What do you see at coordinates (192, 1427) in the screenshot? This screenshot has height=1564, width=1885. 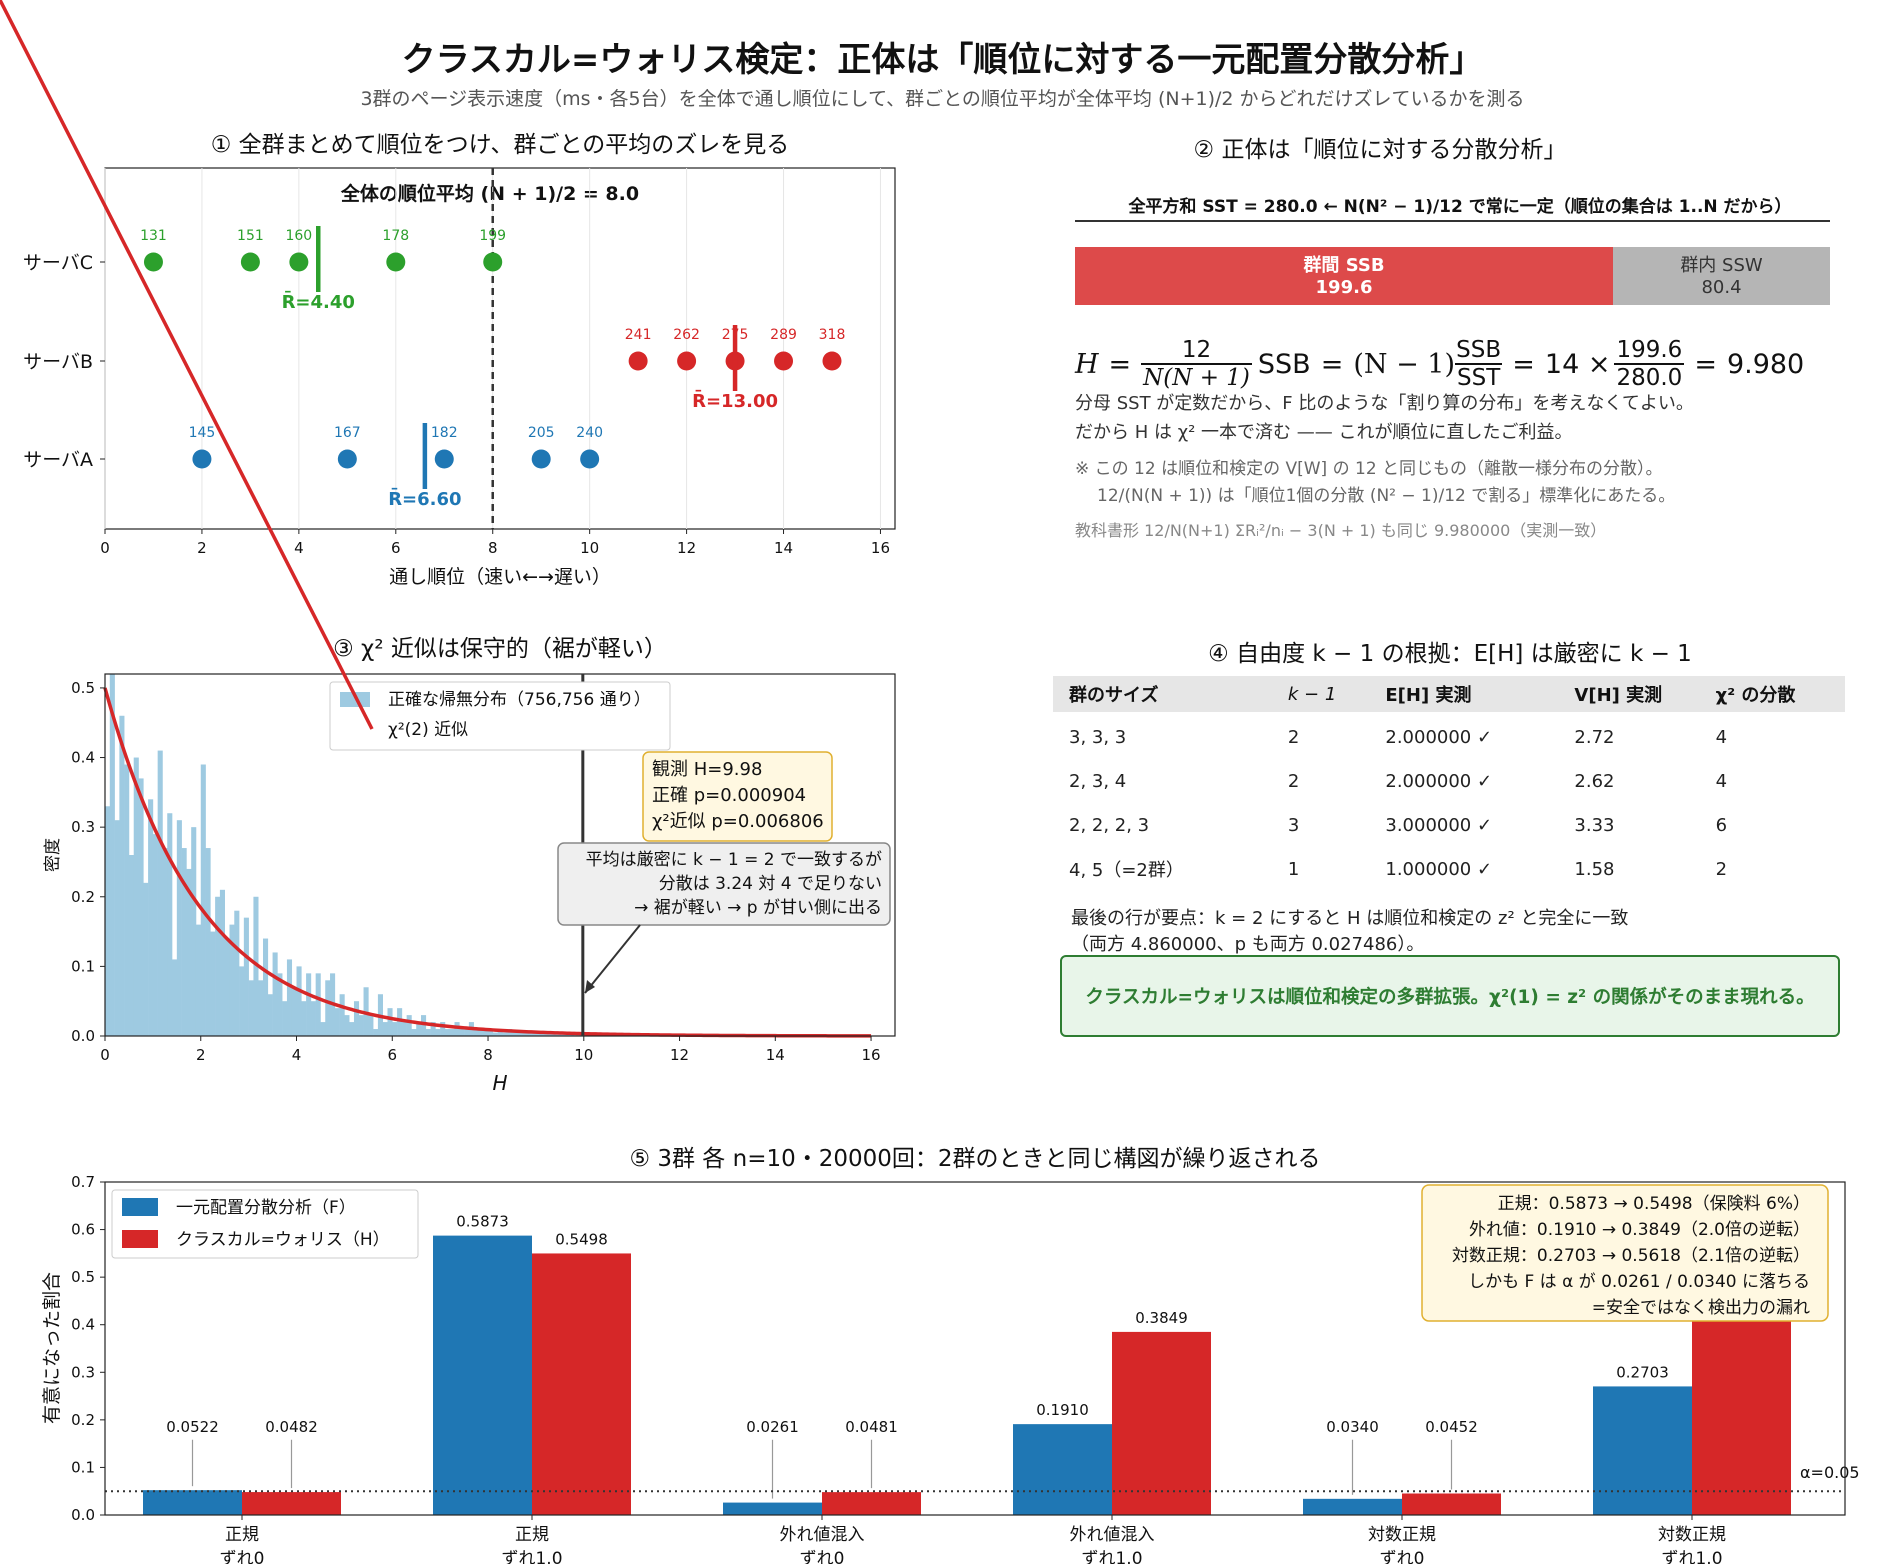 I see `bar-value-label: 0.0522` at bounding box center [192, 1427].